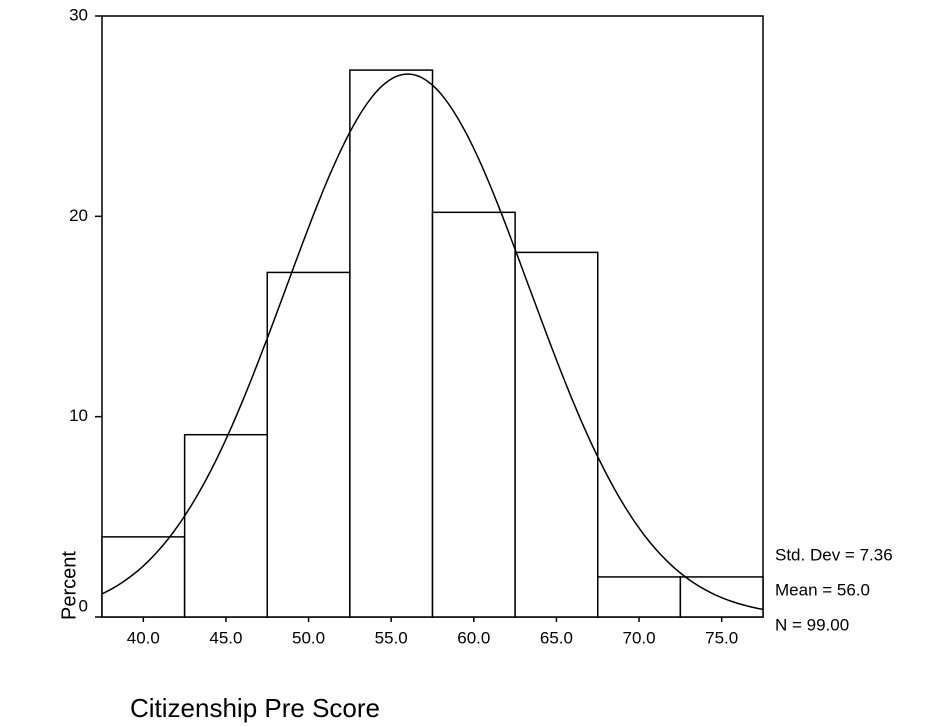  Describe the element at coordinates (556, 637) in the screenshot. I see `x-tick-label: 65.0` at that location.